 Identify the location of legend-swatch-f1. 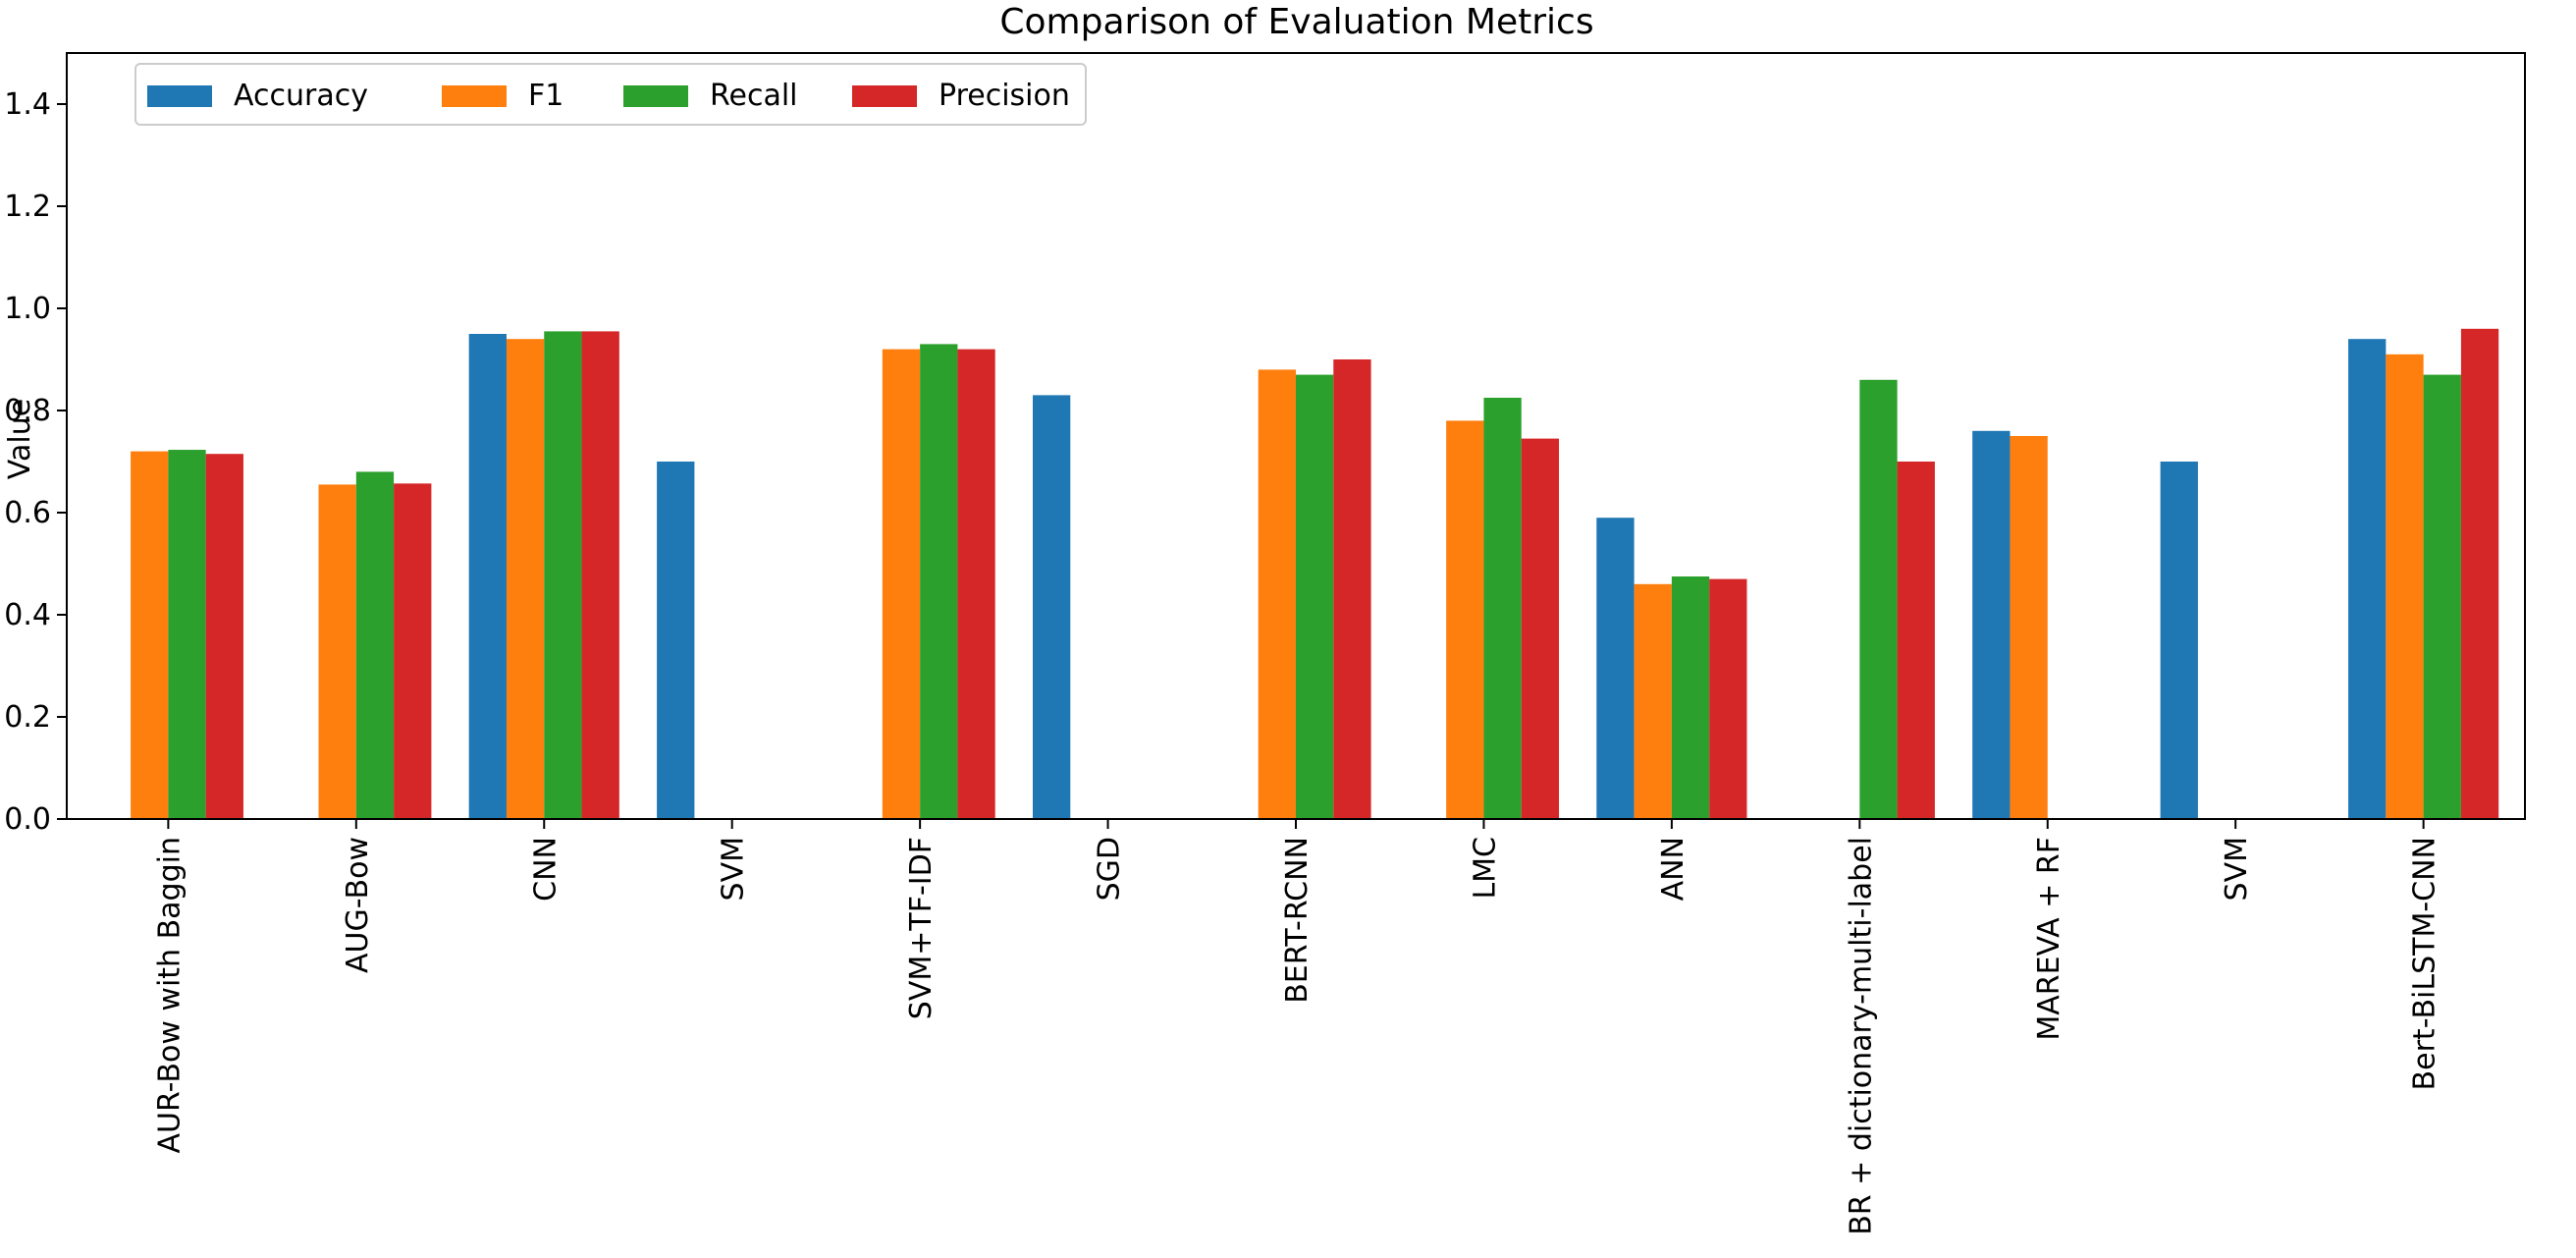
(474, 96).